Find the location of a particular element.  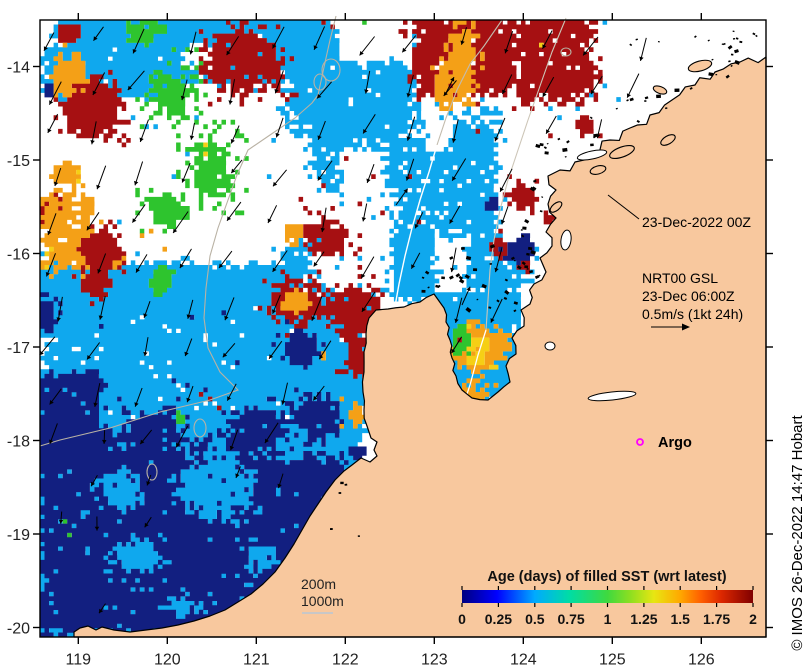

svg-text:Age (days) of filled SST (wrt: Age (days) of filled SST (wrt latest) is located at coordinates (606, 577).